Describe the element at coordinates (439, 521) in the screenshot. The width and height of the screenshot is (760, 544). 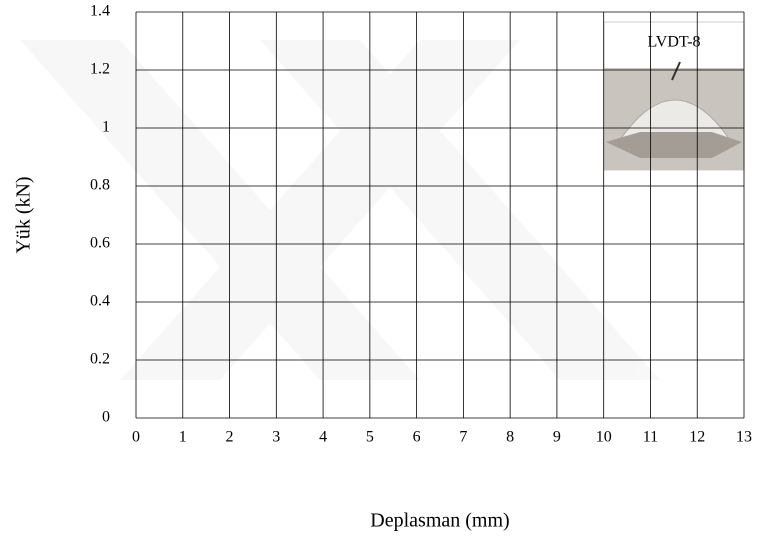
I see `x-axis-label: Deplasman (mm)` at that location.